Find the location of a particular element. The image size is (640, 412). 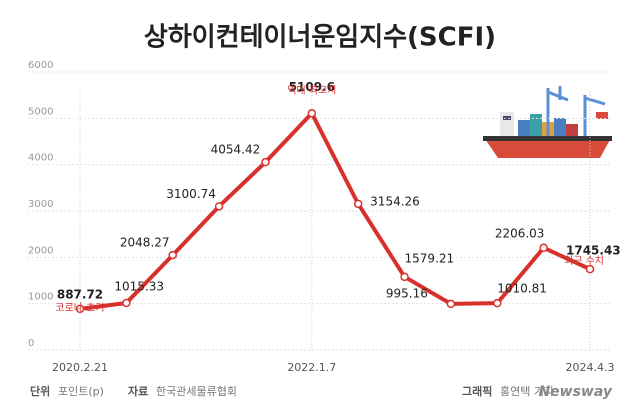

brand: Newsway is located at coordinates (575, 392).